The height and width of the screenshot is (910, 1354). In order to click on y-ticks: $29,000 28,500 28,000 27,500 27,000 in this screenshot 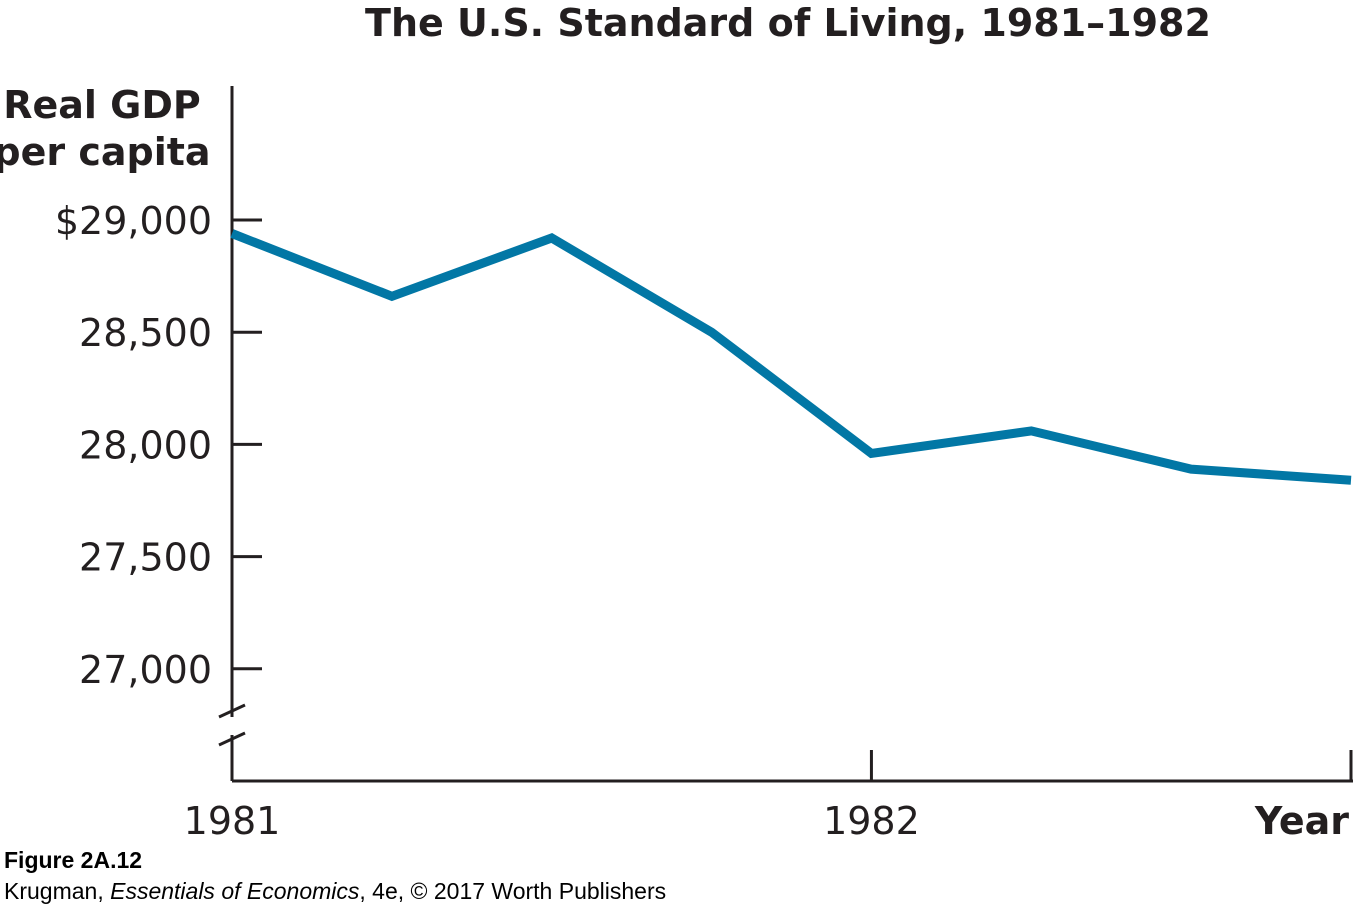, I will do `click(158, 445)`.